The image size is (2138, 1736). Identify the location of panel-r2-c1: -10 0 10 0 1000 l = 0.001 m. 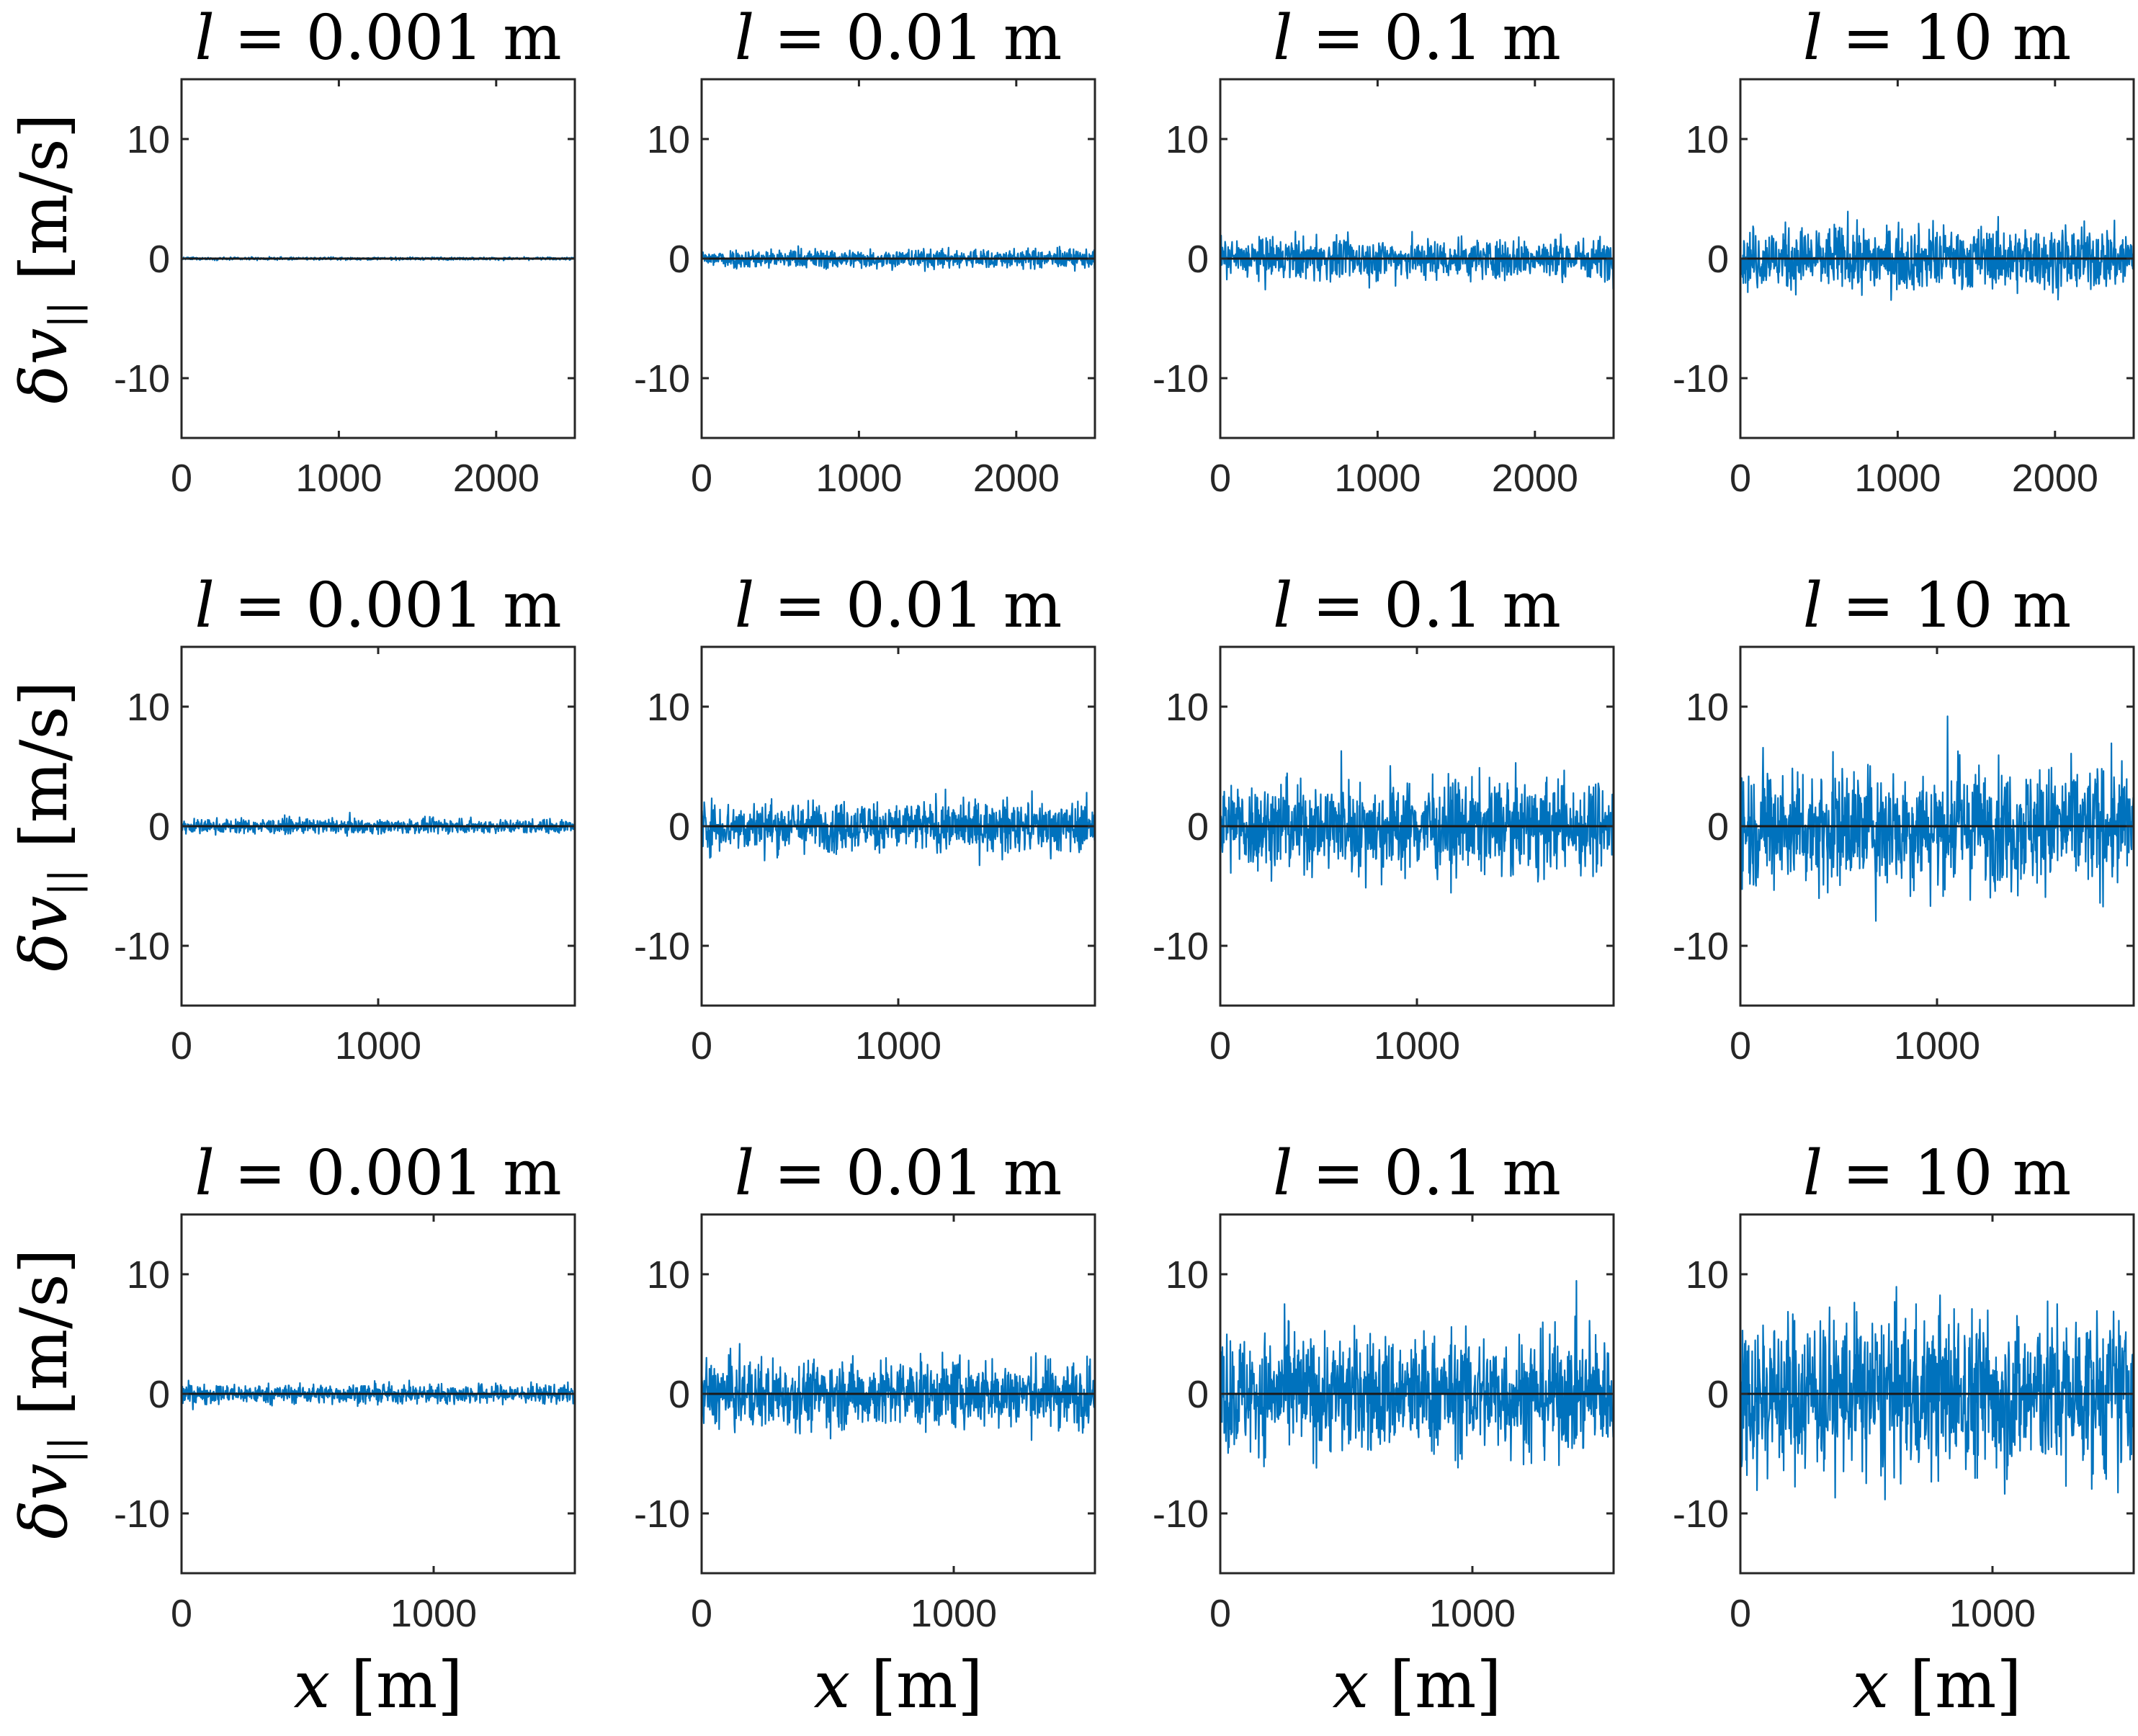
(345, 819).